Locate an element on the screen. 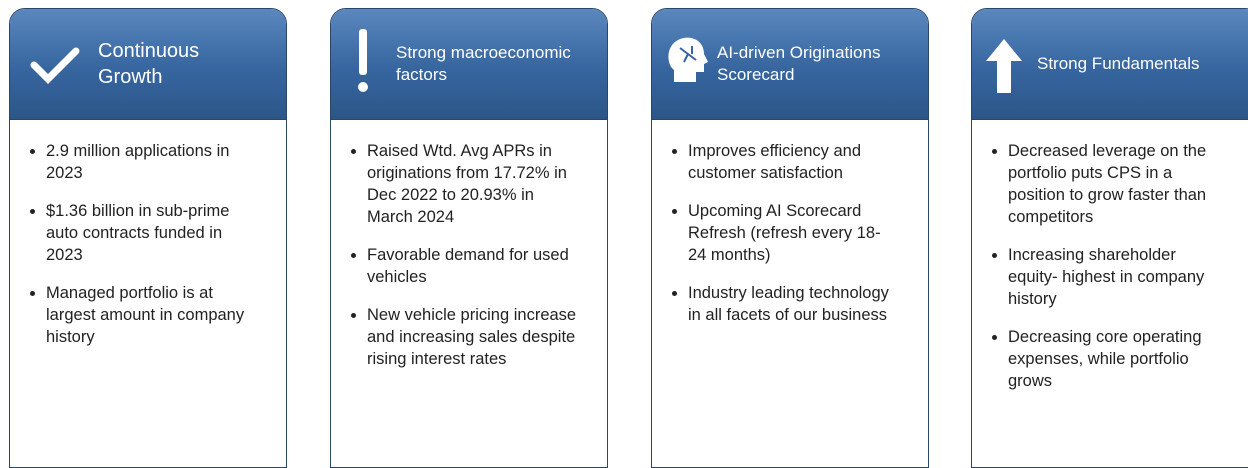  card-header: Strong macroeconomic factors is located at coordinates (469, 64).